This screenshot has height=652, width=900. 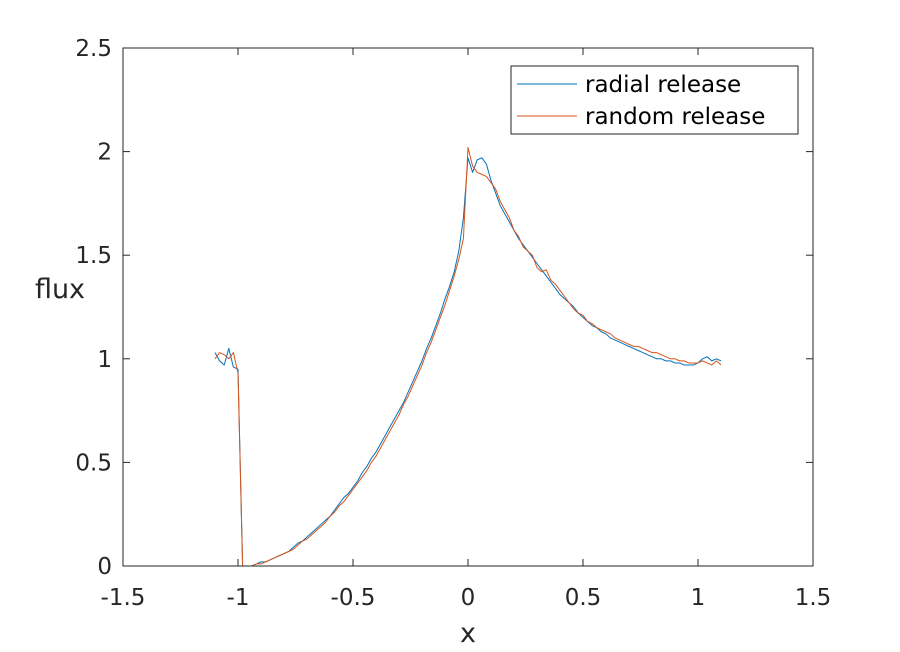 I want to click on x-tick-label: 0.5, so click(x=583, y=598).